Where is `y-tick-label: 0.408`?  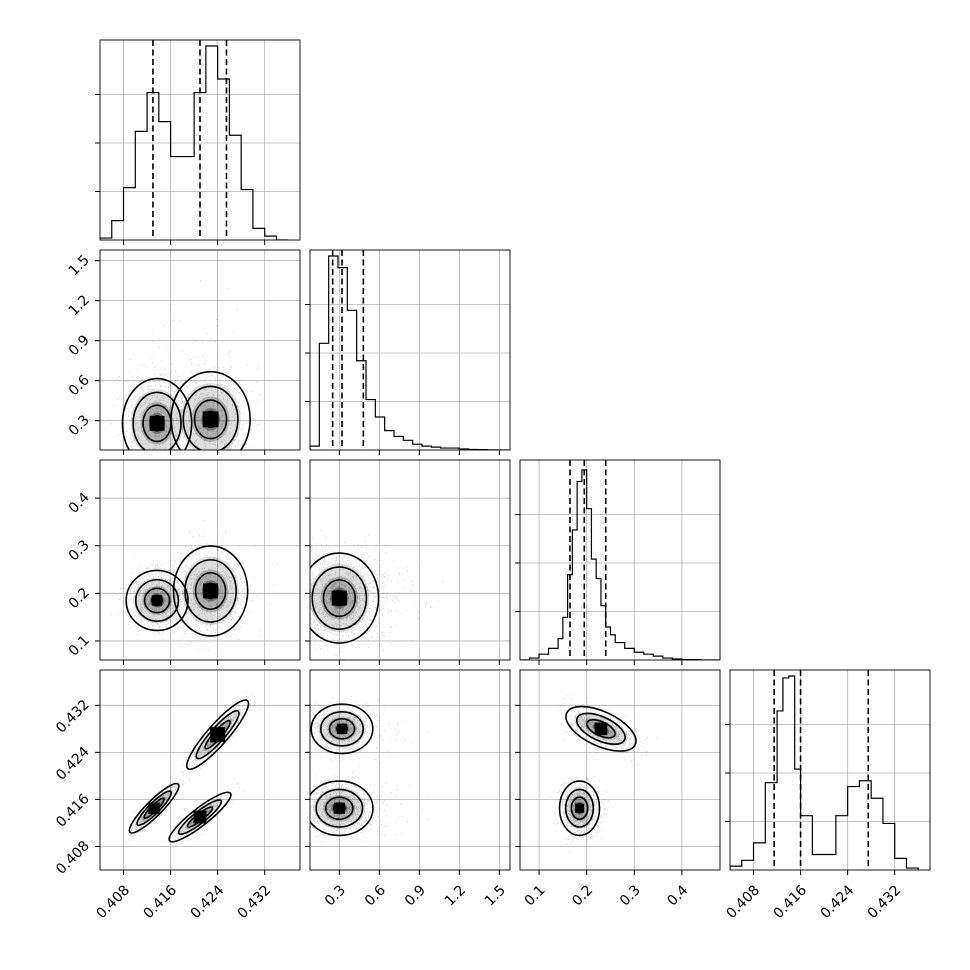
y-tick-label: 0.408 is located at coordinates (73, 858).